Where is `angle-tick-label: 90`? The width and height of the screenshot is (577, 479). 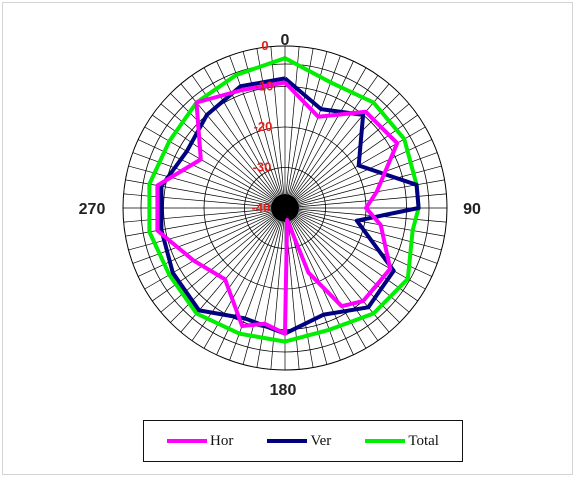 angle-tick-label: 90 is located at coordinates (472, 209).